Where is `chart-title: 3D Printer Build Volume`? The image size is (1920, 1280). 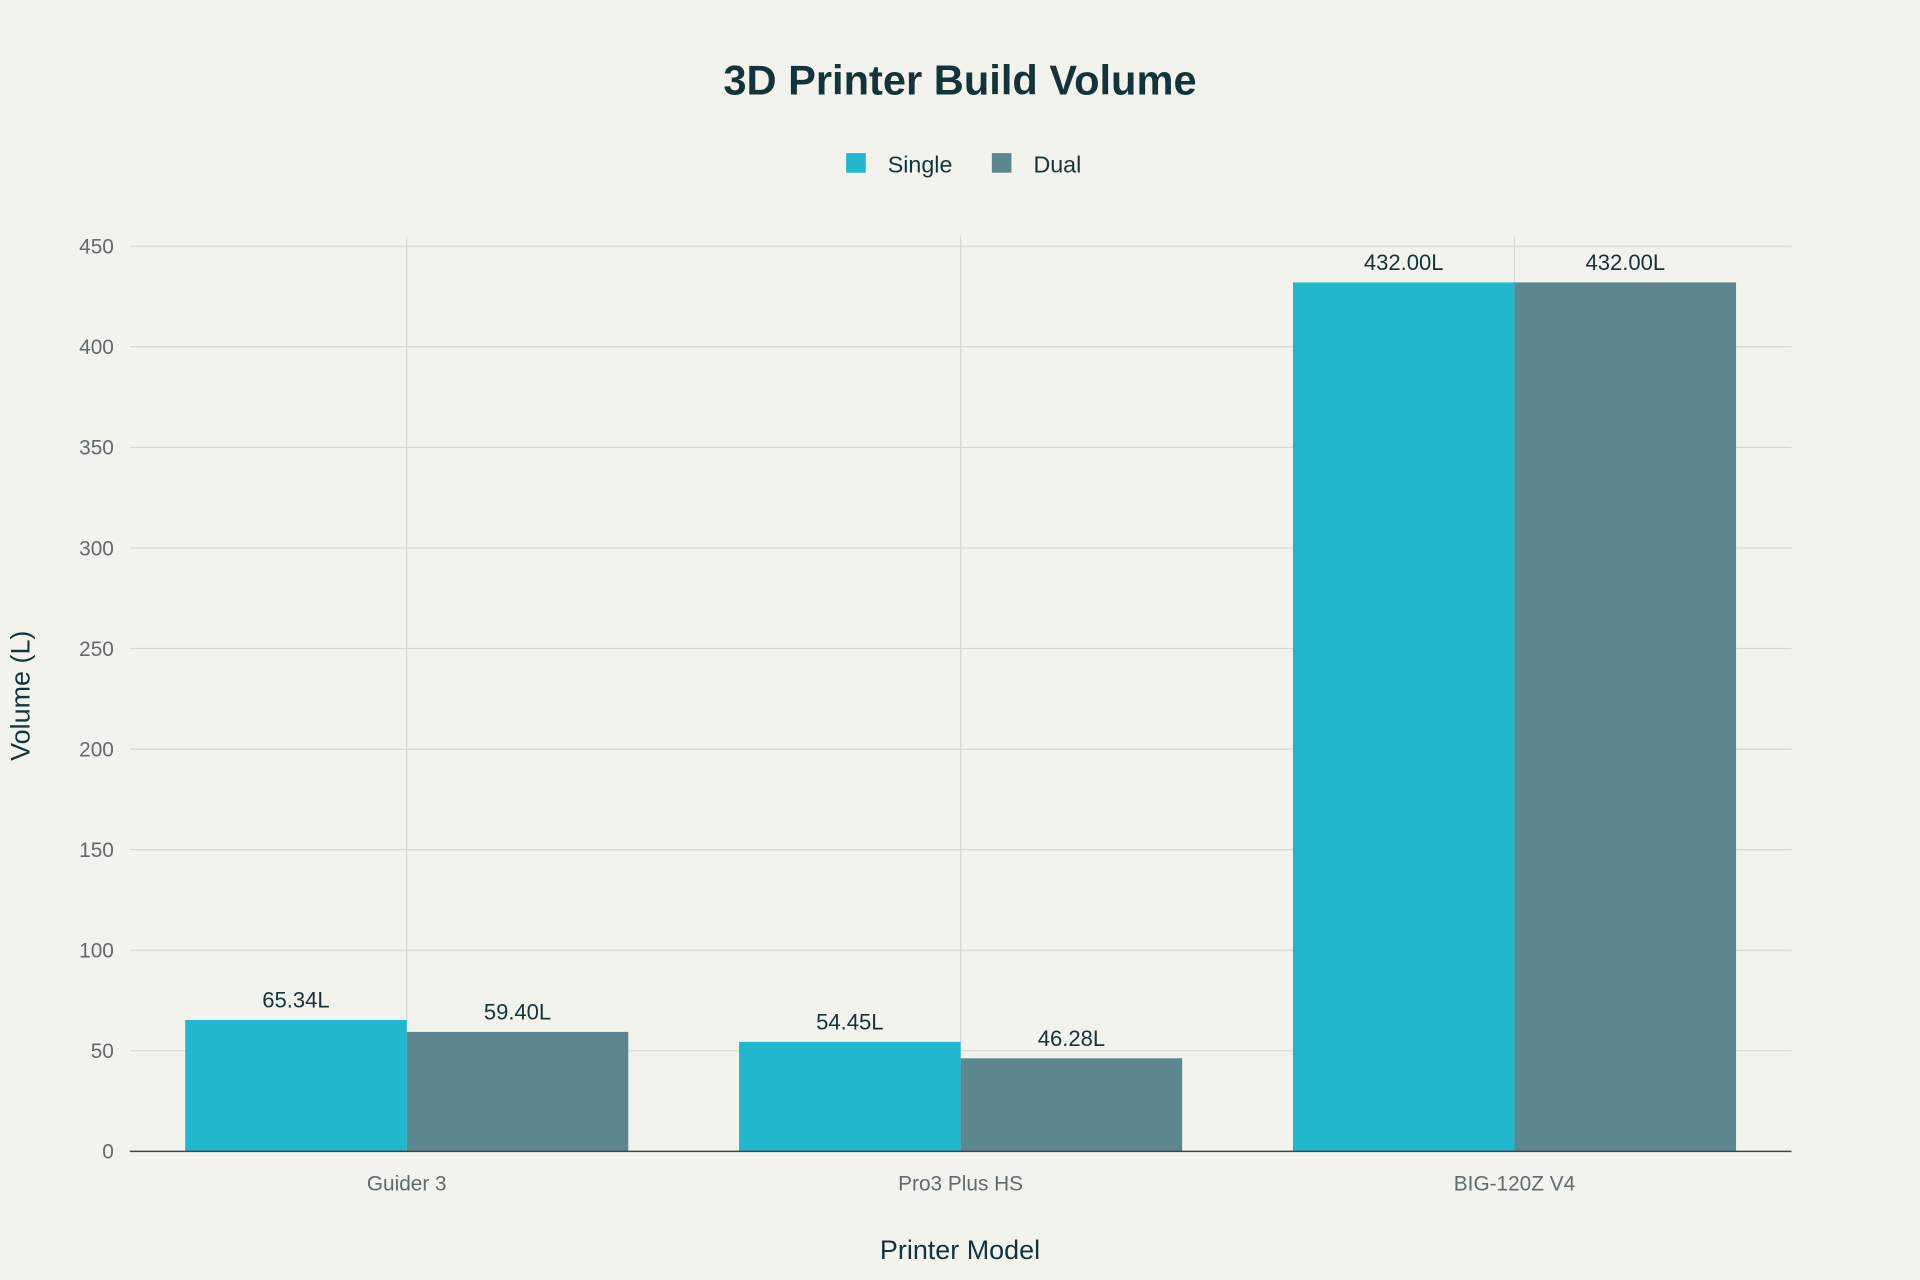
chart-title: 3D Printer Build Volume is located at coordinates (959, 79).